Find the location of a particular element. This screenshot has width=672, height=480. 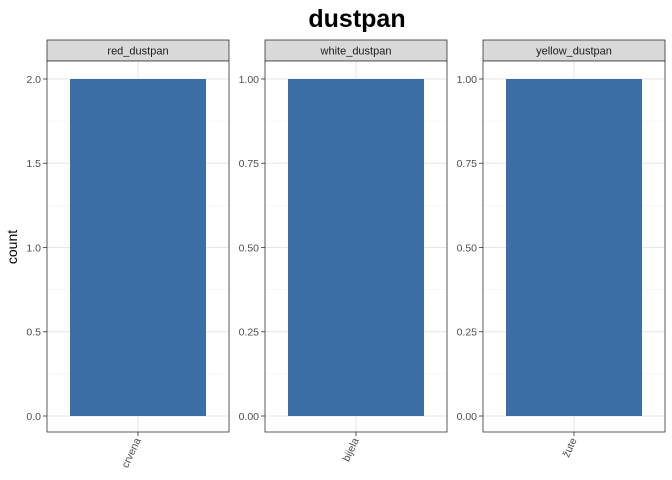

facet-strip-label: white_dustpan is located at coordinates (356, 52).